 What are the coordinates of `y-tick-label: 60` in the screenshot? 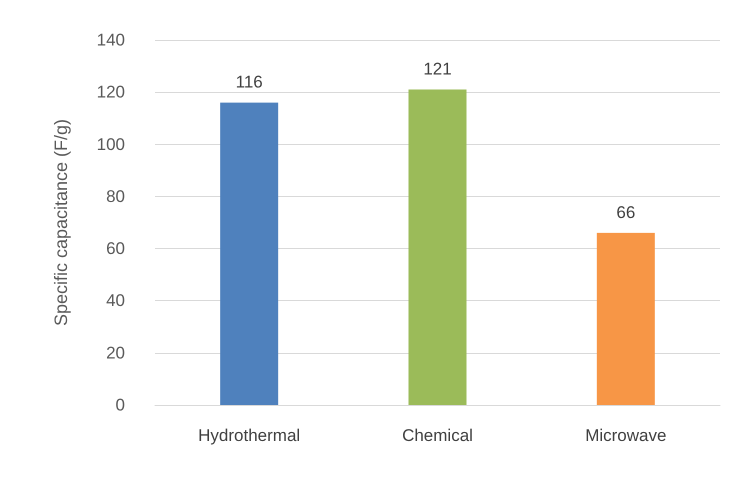 It's located at (115, 248).